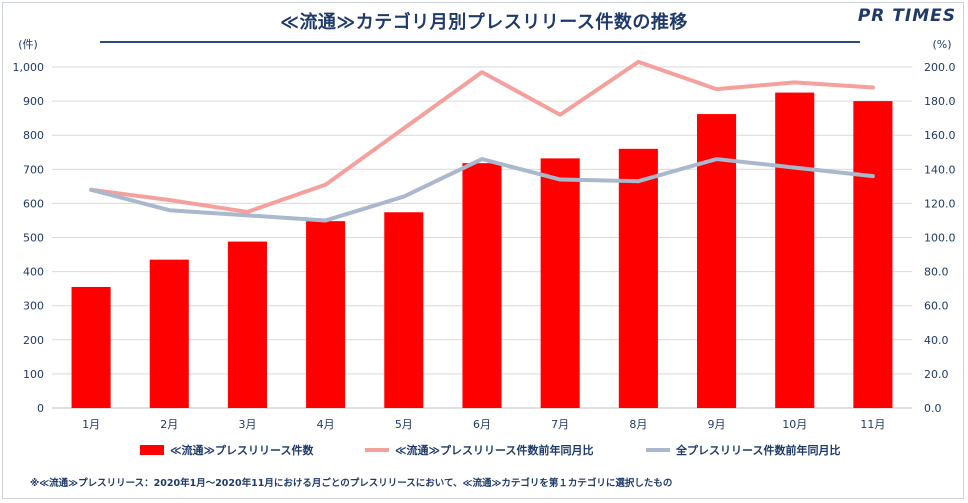  Describe the element at coordinates (940, 135) in the screenshot. I see `y-right-tick-label: 160.0` at that location.